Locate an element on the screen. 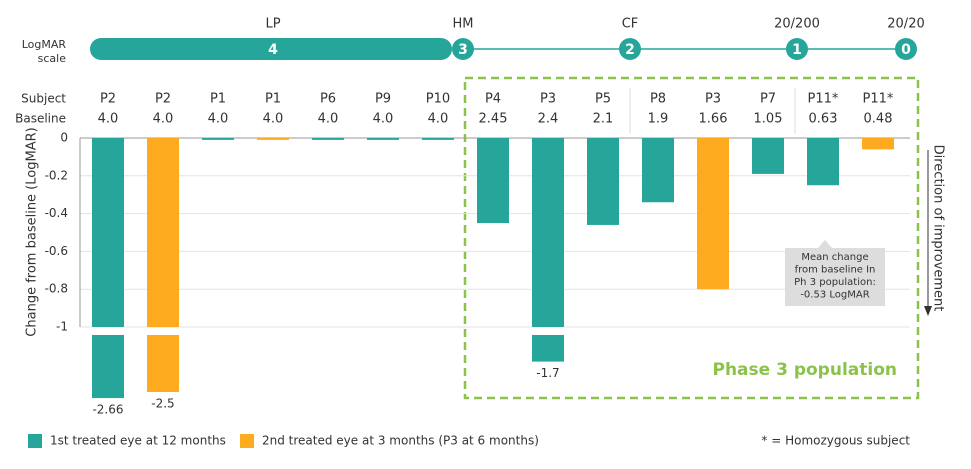  scale-bar is located at coordinates (271, 49).